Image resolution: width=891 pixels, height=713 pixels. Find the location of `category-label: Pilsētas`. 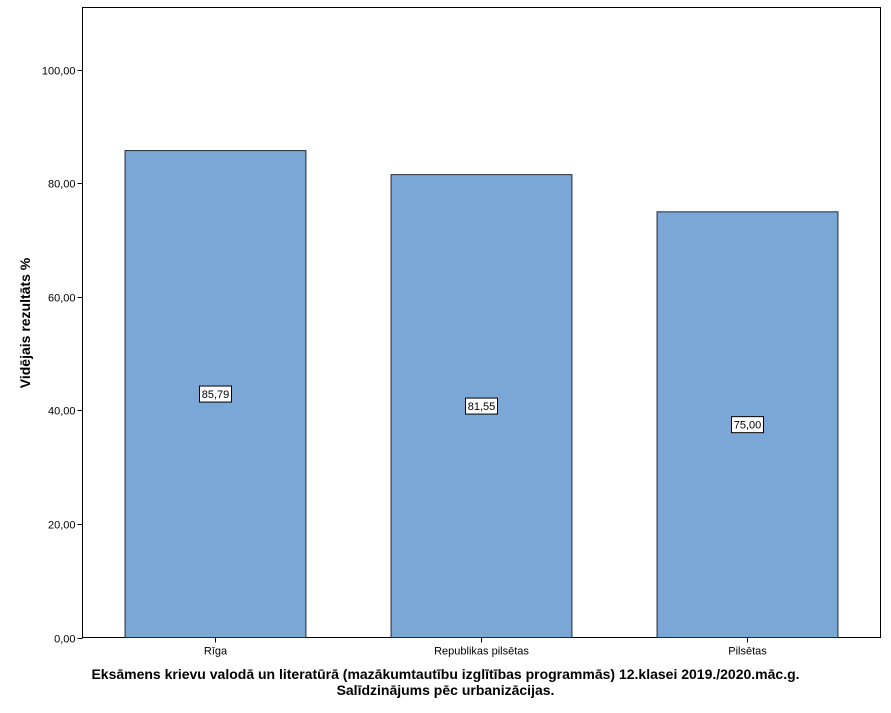

category-label: Pilsētas is located at coordinates (747, 652).